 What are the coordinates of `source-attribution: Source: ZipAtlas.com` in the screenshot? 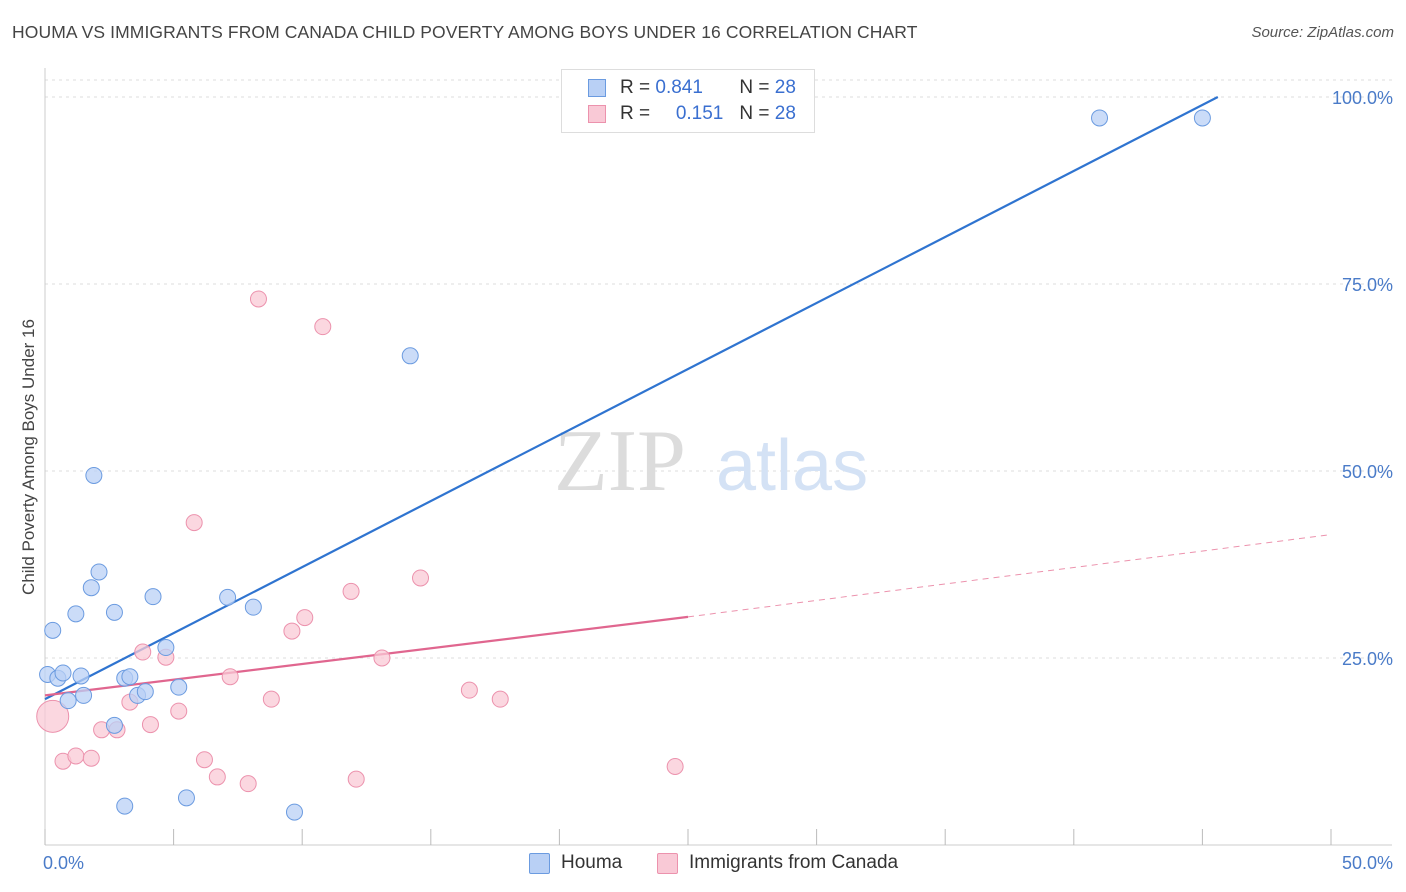 It's located at (1322, 32).